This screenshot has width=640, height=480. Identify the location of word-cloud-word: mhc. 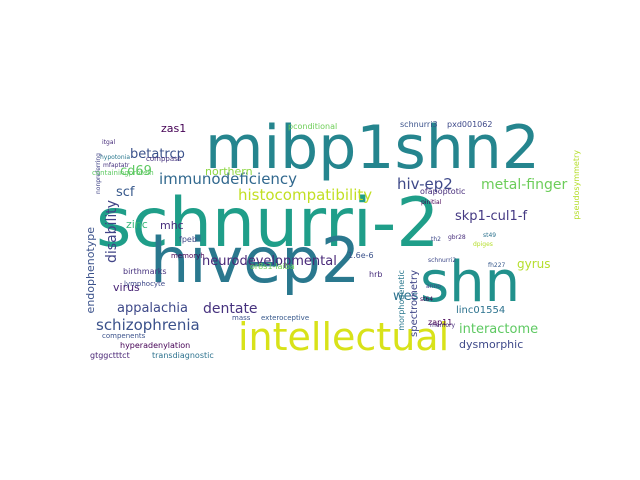
(172, 225).